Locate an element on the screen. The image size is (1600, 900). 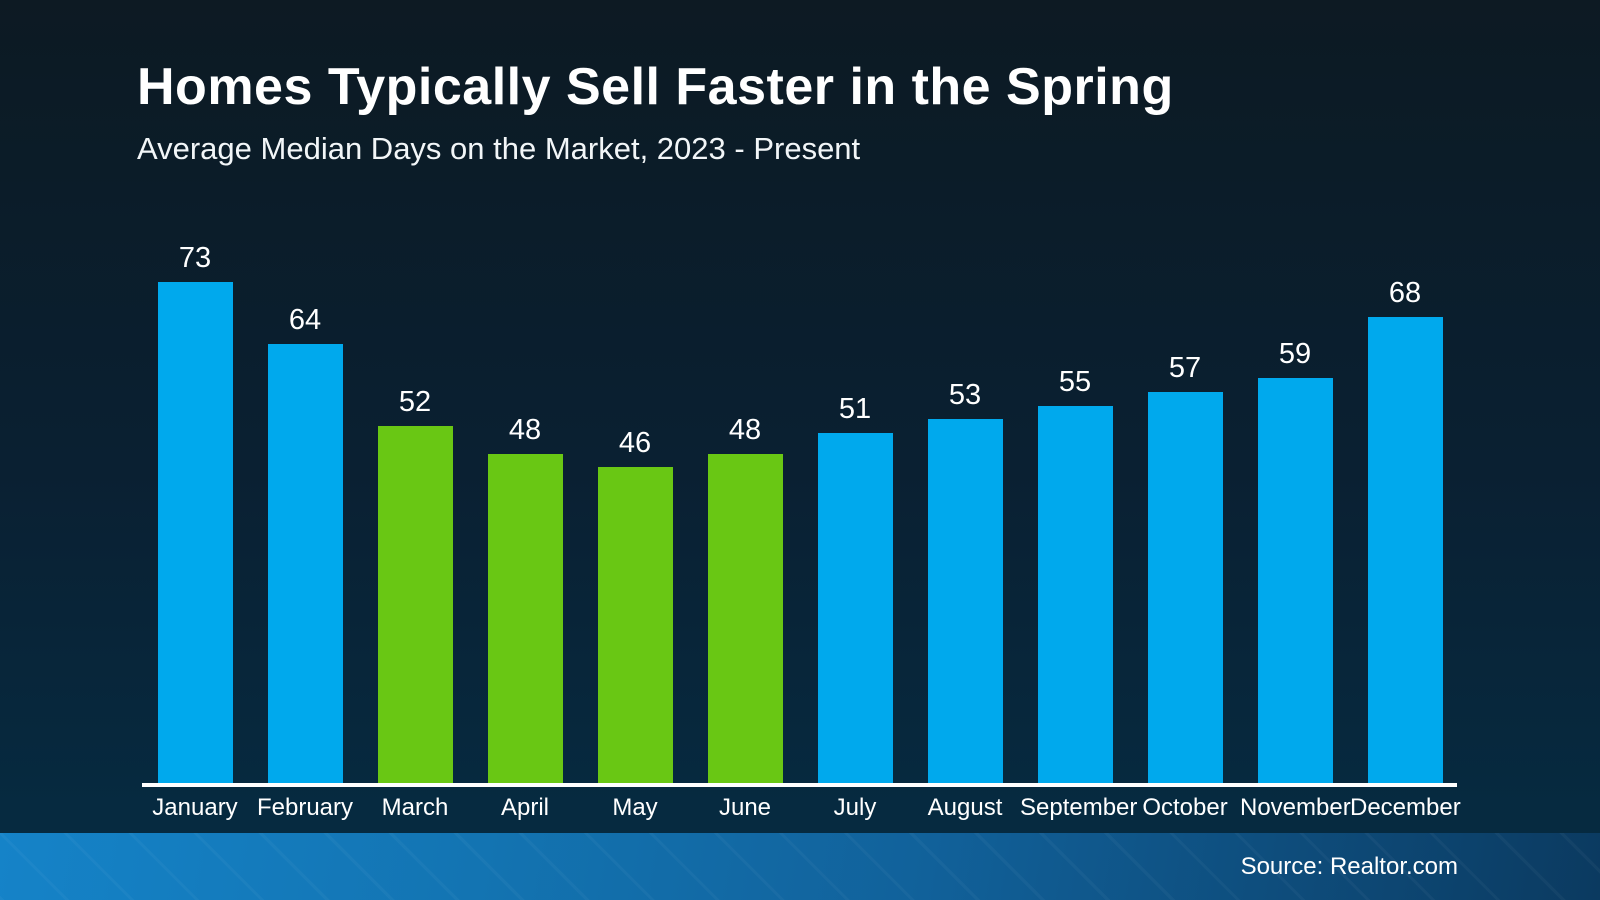
bar-february is located at coordinates (305, 563).